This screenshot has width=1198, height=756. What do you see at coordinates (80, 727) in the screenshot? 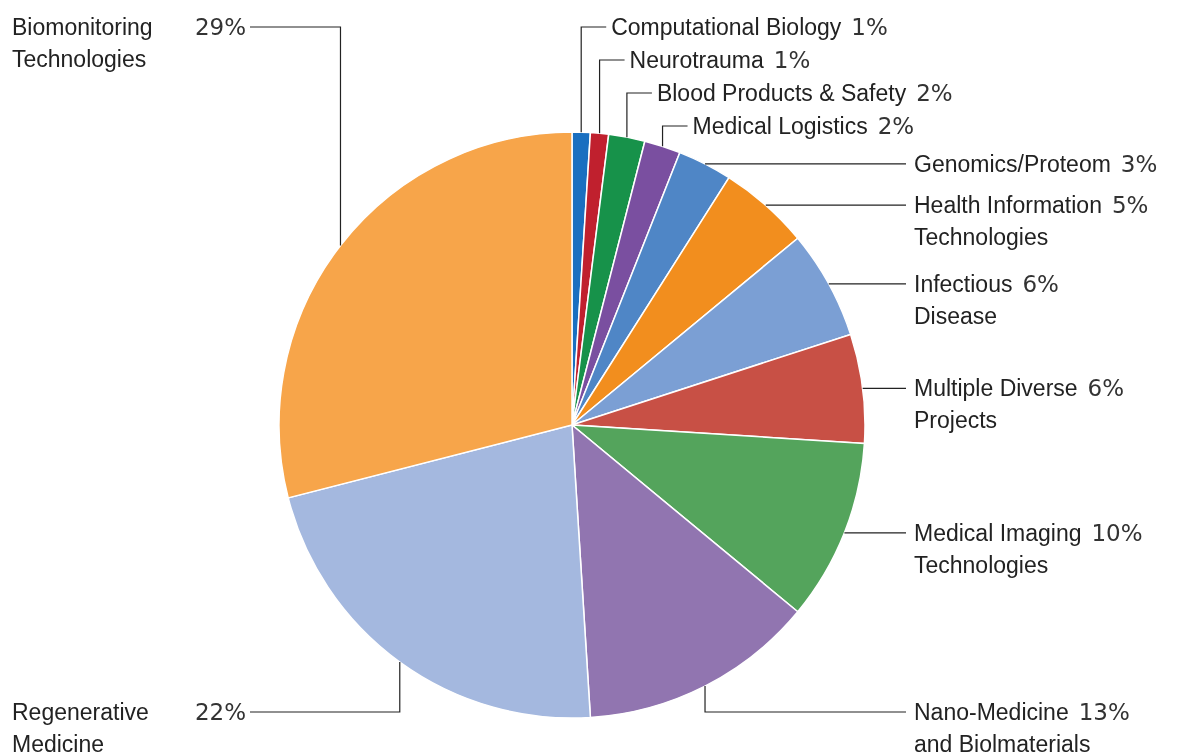
I see `slice-label: Regenerative Medicine` at bounding box center [80, 727].